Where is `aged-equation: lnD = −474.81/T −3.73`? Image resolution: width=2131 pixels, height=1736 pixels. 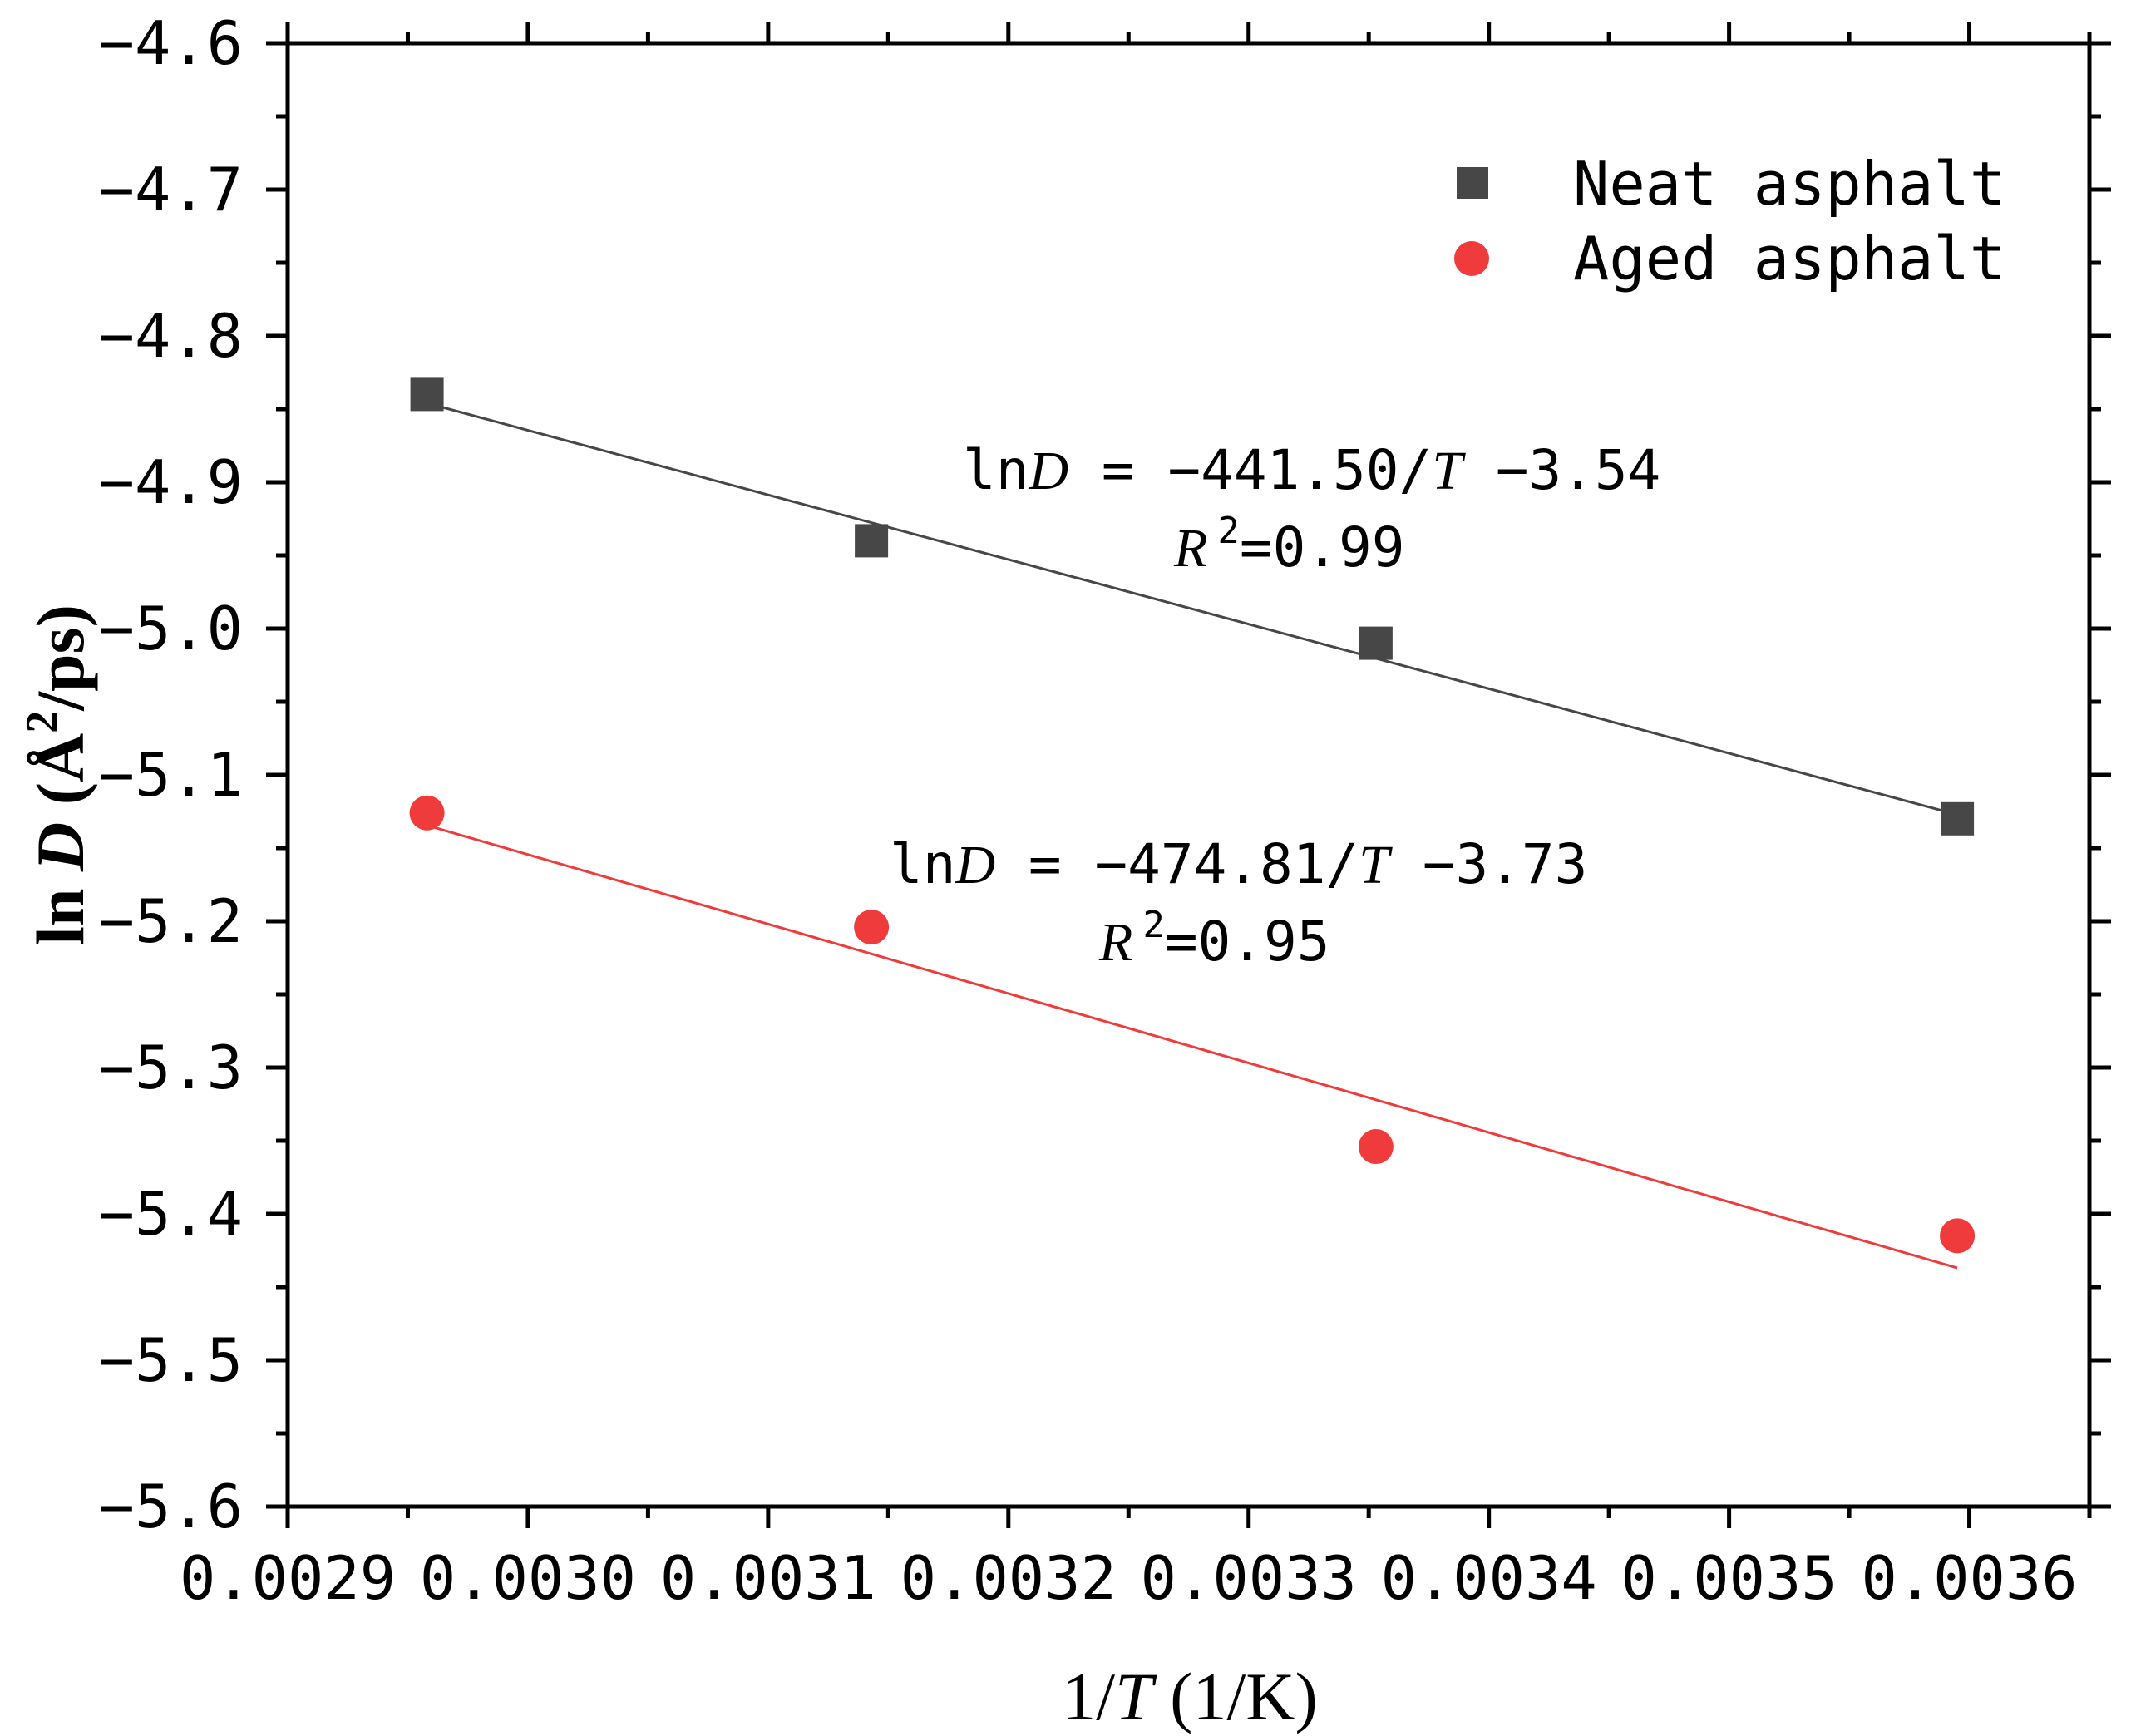
aged-equation: lnD = −474.81/T −3.73 is located at coordinates (1238, 864).